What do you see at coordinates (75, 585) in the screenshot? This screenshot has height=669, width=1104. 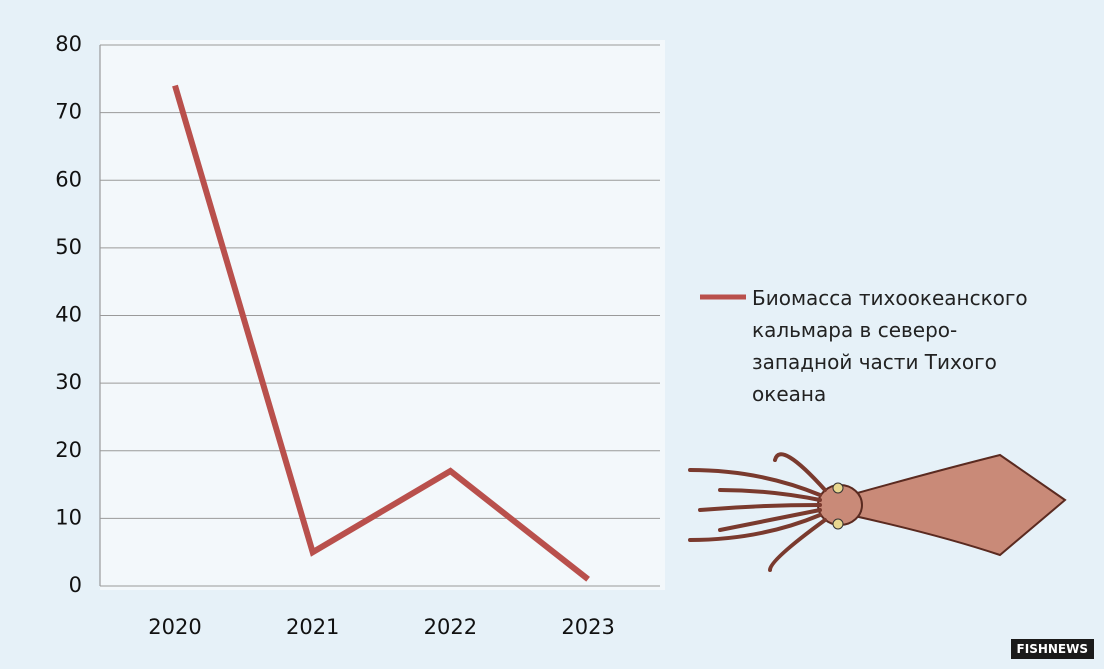 I see `y-tick-label: 0` at bounding box center [75, 585].